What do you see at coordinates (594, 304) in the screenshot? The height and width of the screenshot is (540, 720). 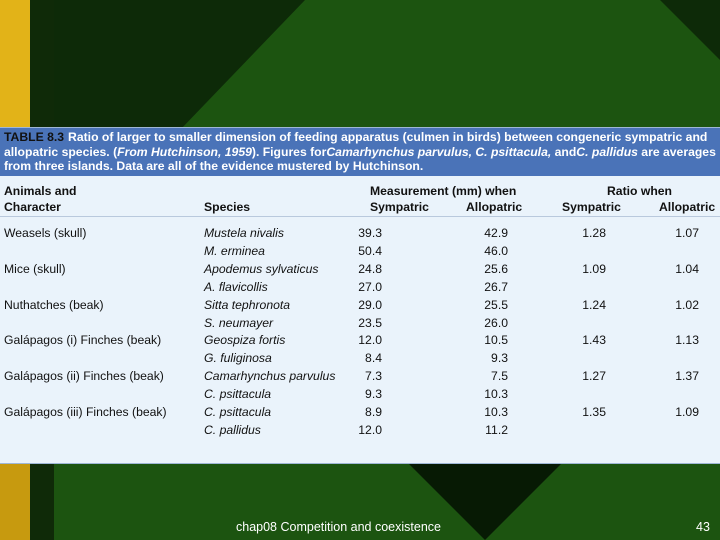 I see `sympatric-ratio-cell: 1.24` at bounding box center [594, 304].